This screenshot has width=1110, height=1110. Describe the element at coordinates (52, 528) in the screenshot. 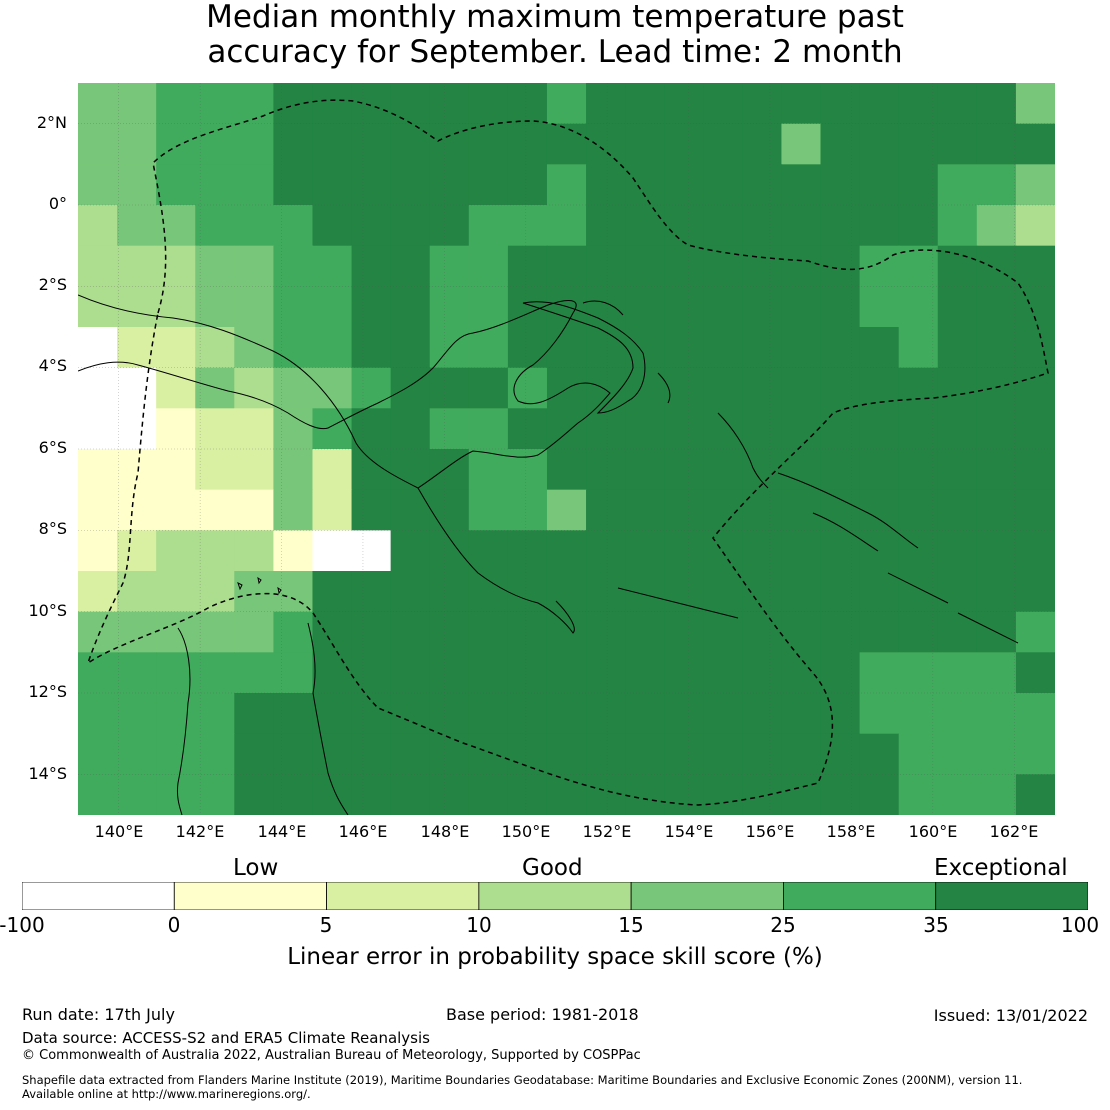

I see `lat-label-8s: 8°S` at that location.